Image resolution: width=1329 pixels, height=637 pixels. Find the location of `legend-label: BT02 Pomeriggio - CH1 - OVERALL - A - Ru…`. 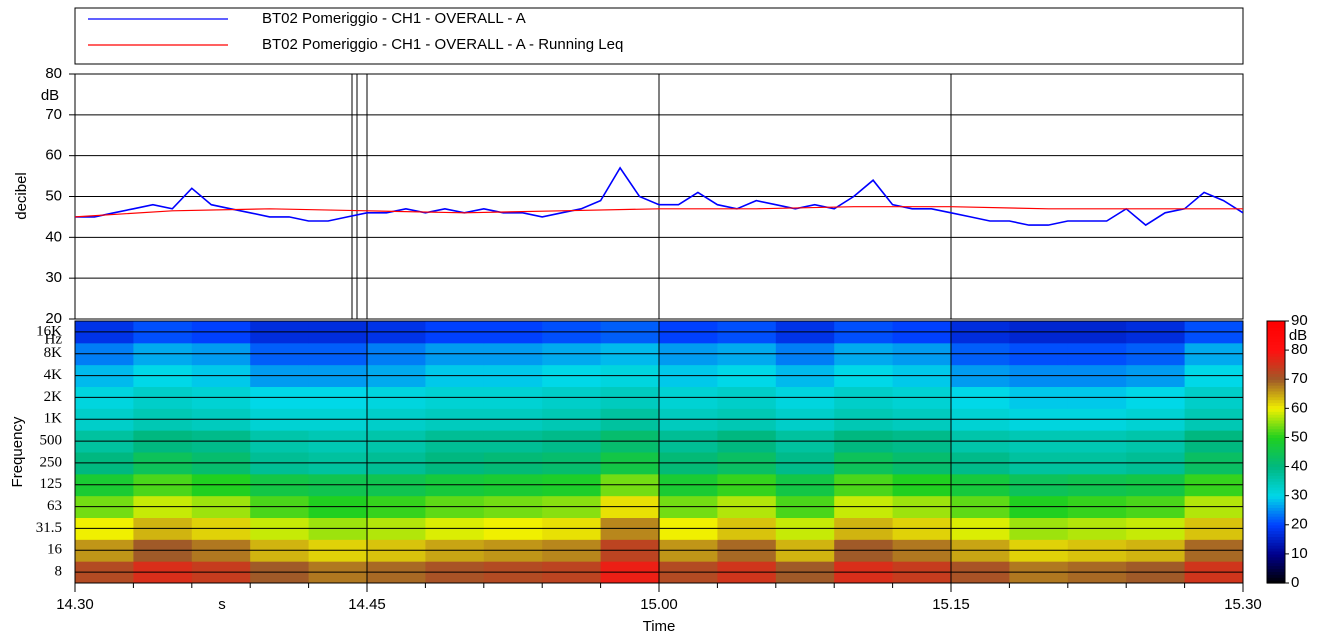

legend-label: BT02 Pomeriggio - CH1 - OVERALL - A - Ru… is located at coordinates (442, 44).